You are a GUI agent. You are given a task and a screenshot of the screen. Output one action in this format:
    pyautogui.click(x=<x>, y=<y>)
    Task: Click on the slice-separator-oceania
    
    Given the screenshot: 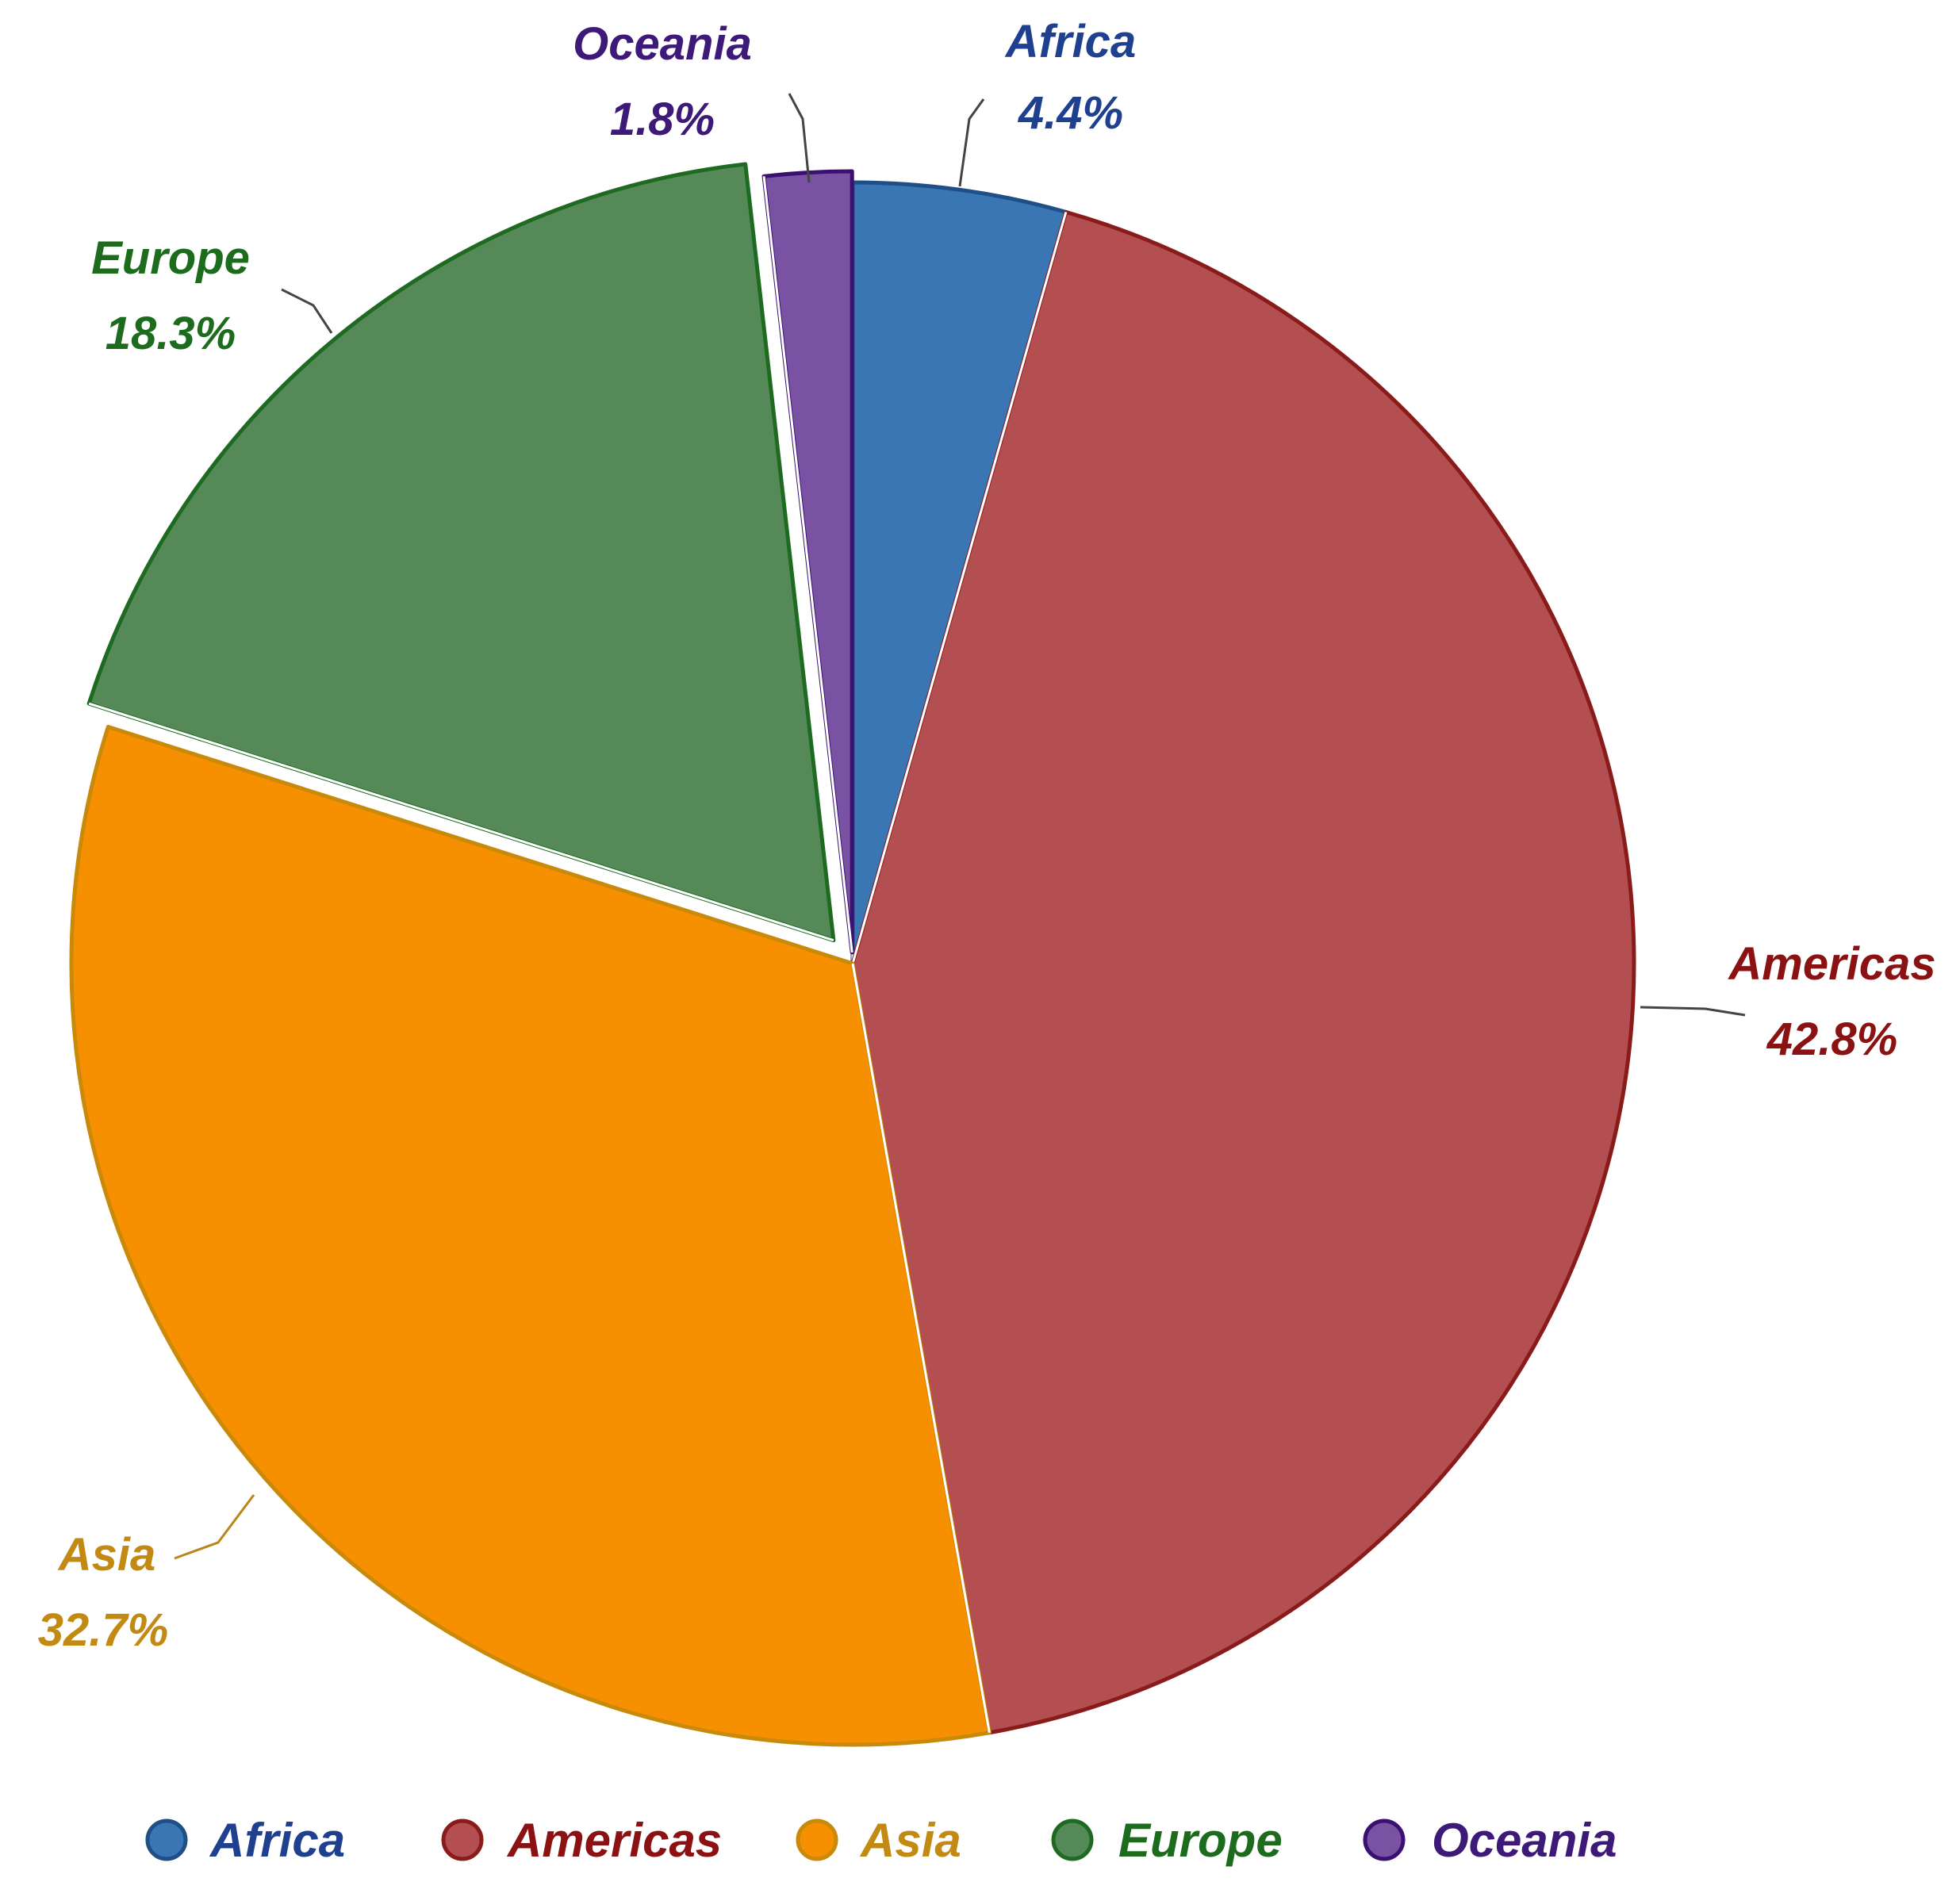 What is the action you would take?
    pyautogui.click(x=807, y=564)
    